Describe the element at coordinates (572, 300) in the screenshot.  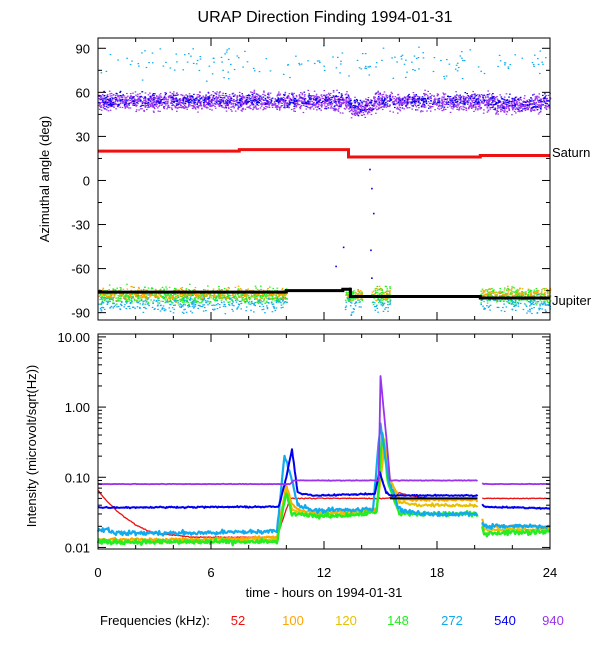
I see `jupiter-annotation: Jupiter` at that location.